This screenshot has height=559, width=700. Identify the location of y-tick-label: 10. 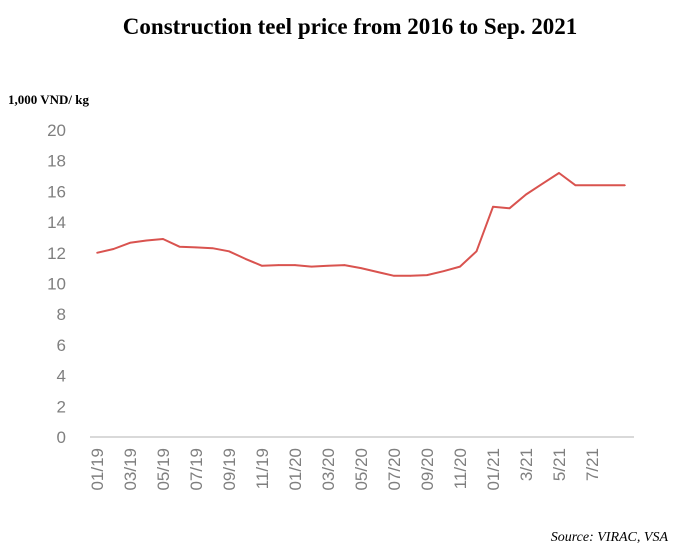
(56, 284).